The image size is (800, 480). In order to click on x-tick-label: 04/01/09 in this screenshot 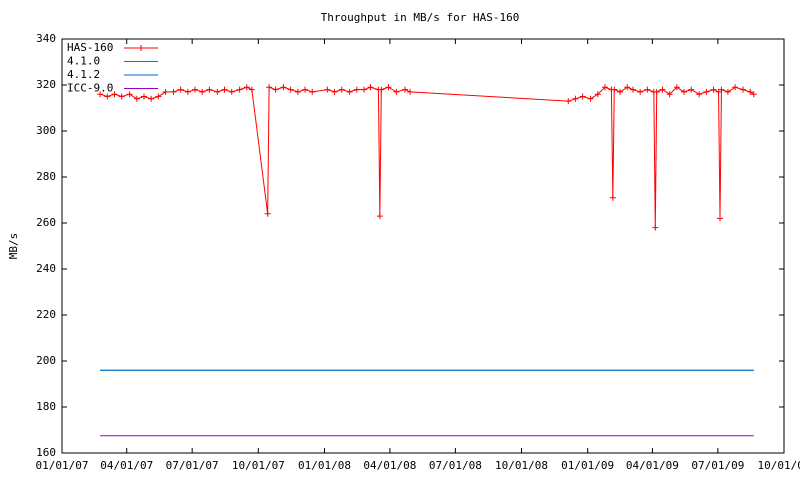, I will do `click(652, 465)`.